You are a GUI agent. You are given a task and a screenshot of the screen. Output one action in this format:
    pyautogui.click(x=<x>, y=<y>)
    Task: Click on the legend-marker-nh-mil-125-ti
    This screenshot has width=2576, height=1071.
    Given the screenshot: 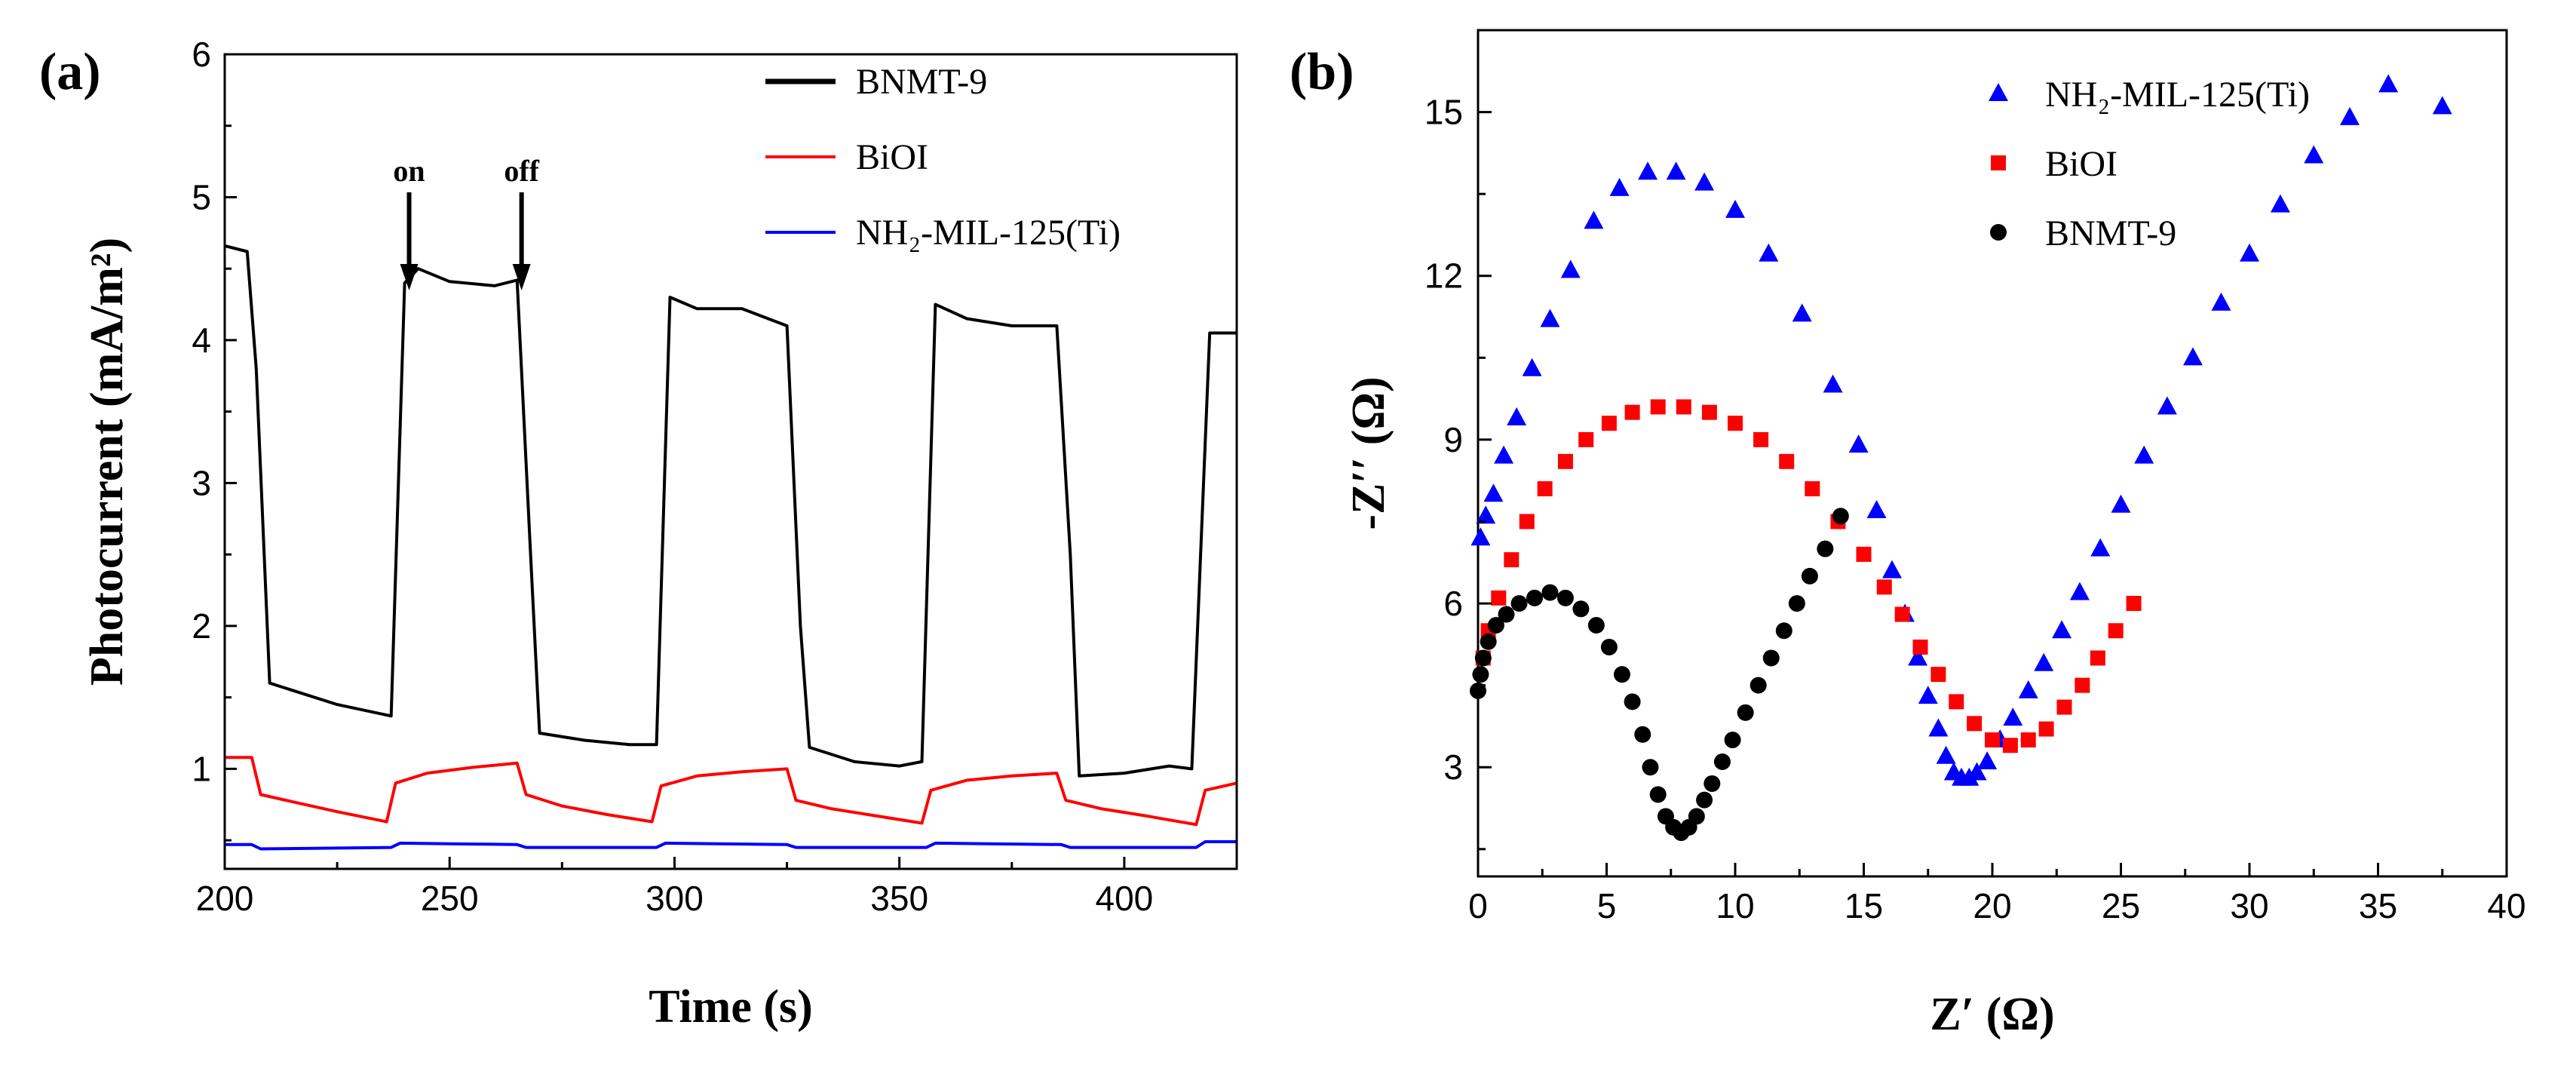 What is the action you would take?
    pyautogui.click(x=1998, y=92)
    